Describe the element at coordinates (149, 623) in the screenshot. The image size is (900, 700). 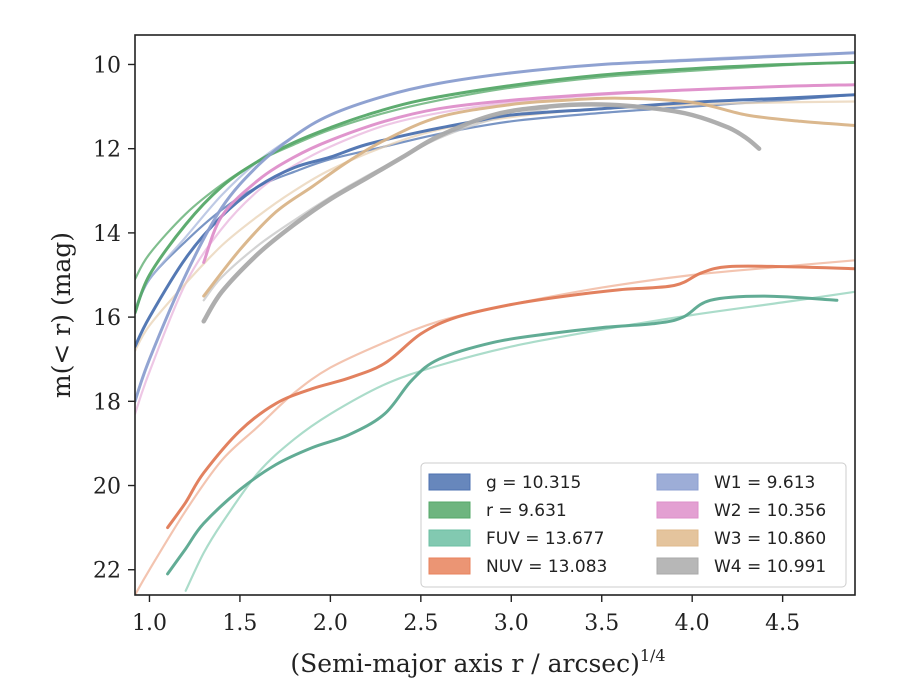
I see `x-tick-label: 1.0` at that location.